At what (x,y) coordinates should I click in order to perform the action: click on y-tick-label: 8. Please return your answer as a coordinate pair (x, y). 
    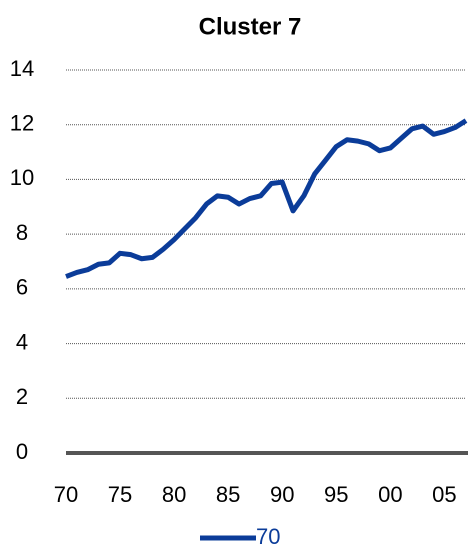
    Looking at the image, I should click on (22, 232).